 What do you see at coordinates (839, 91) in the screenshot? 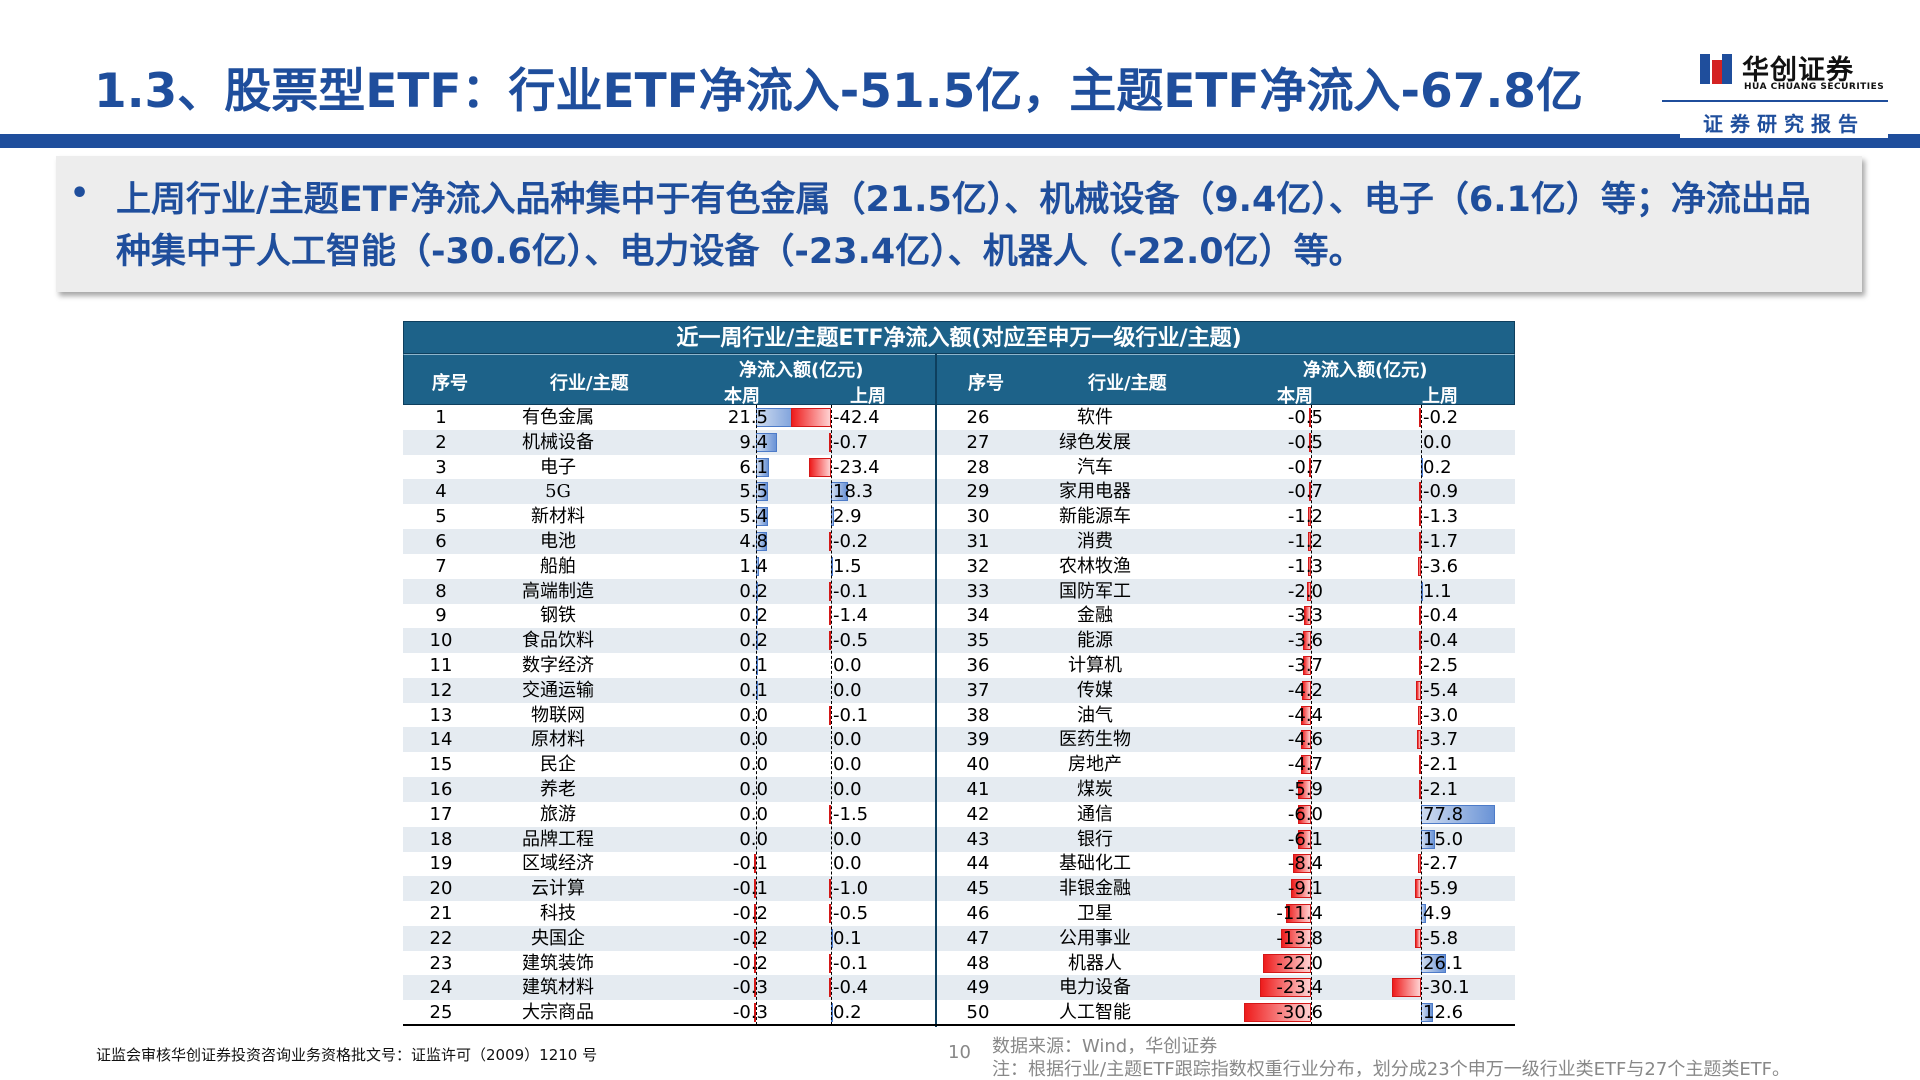
I see `page-title: 1.3、股票型ETF：行业ETF净流入-51.5亿，主题ETF净流入-67.8亿` at bounding box center [839, 91].